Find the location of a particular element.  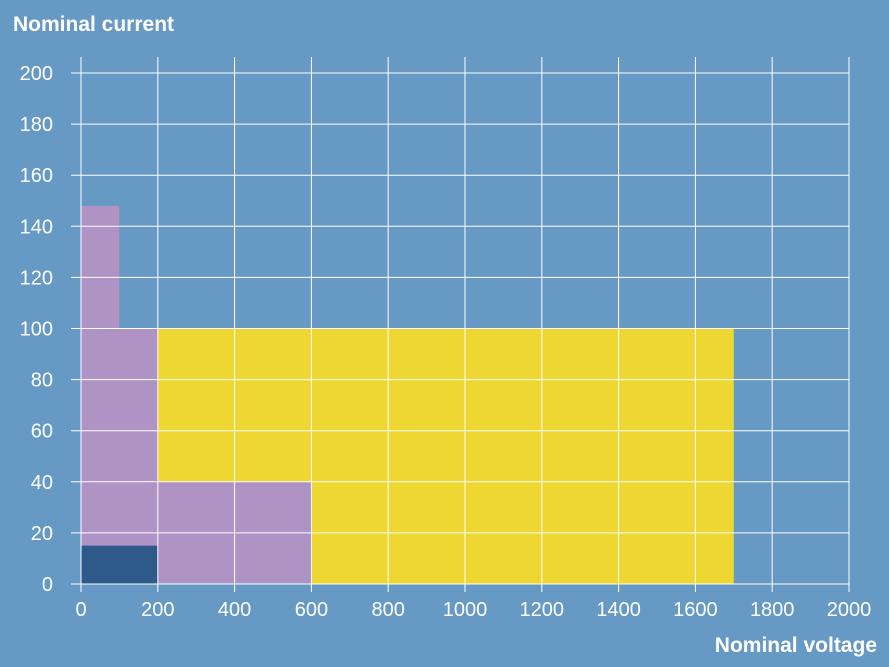

y-tick-label: 140 is located at coordinates (36, 227).